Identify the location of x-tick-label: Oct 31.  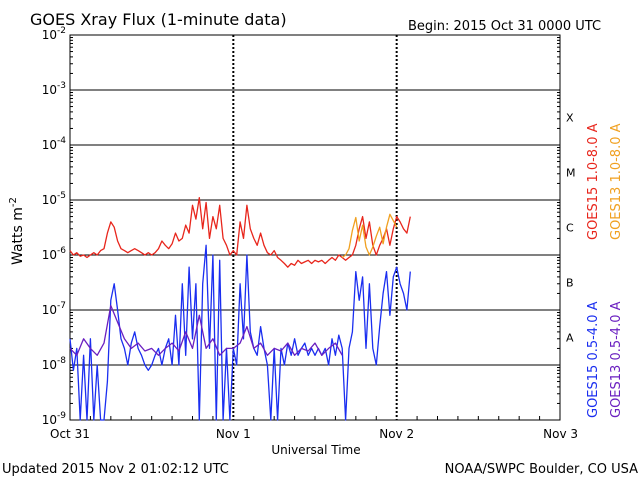
(70, 434).